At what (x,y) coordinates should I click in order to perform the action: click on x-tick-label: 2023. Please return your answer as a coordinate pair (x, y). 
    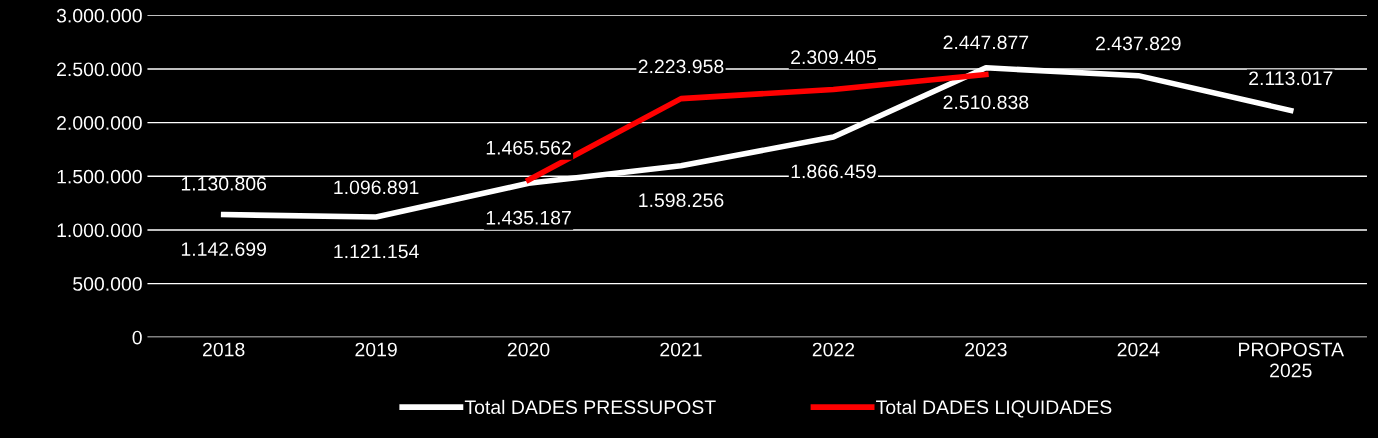
    Looking at the image, I should click on (986, 349).